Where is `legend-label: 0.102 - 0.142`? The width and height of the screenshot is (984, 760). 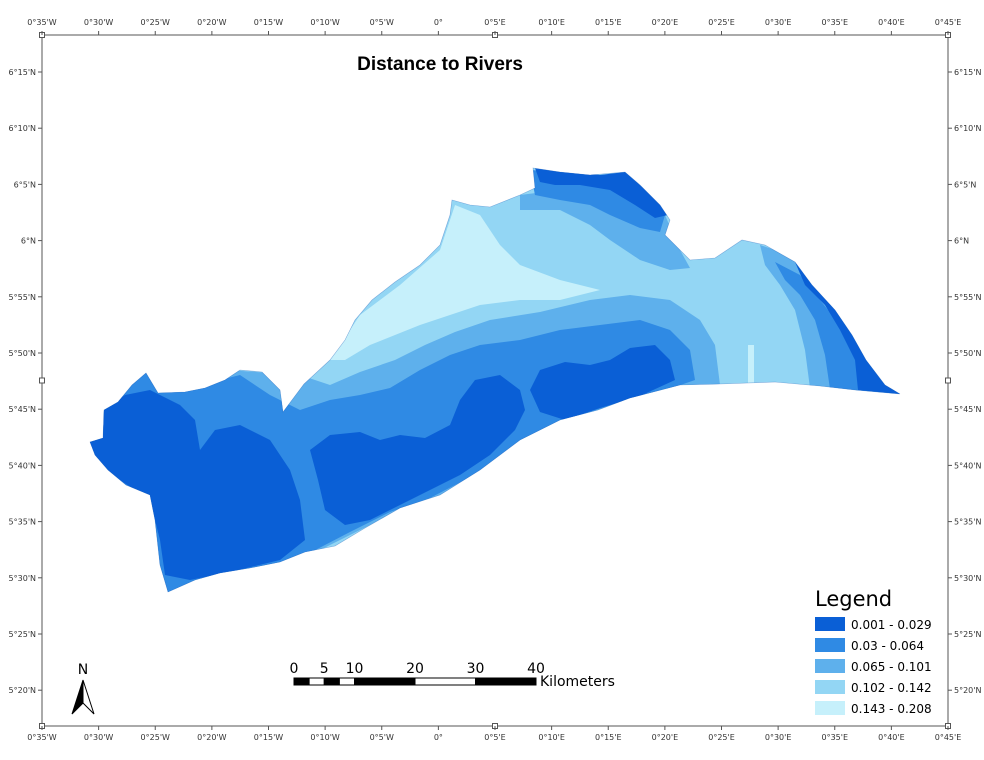
legend-label: 0.102 - 0.142 is located at coordinates (891, 688).